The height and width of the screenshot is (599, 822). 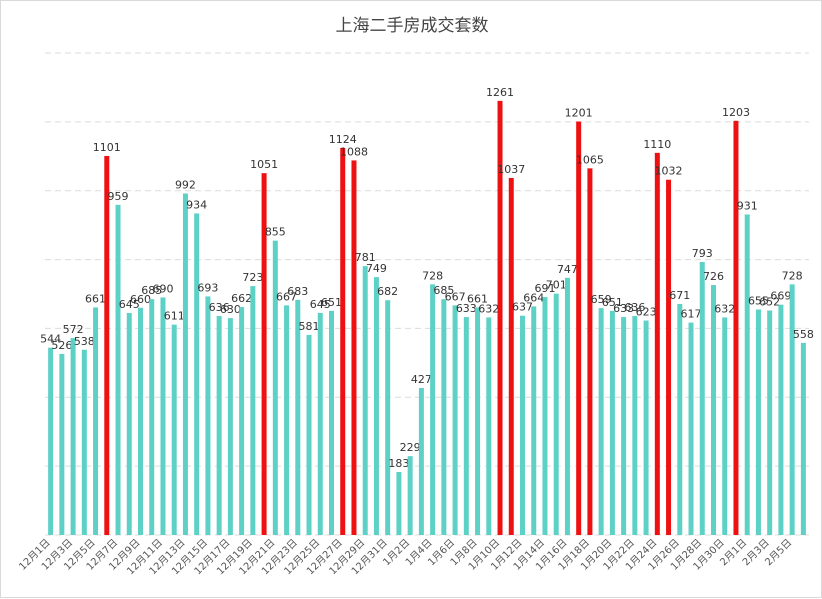 I want to click on data-label: 1124, so click(x=343, y=139).